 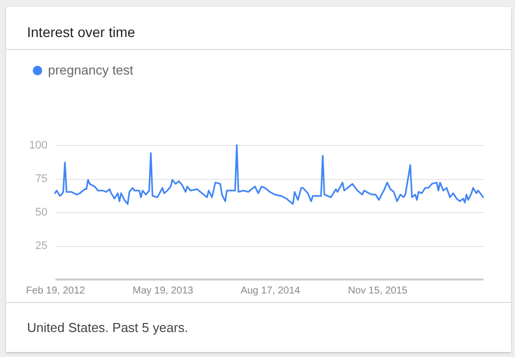 I want to click on y-tick-label: 100, so click(x=38, y=146).